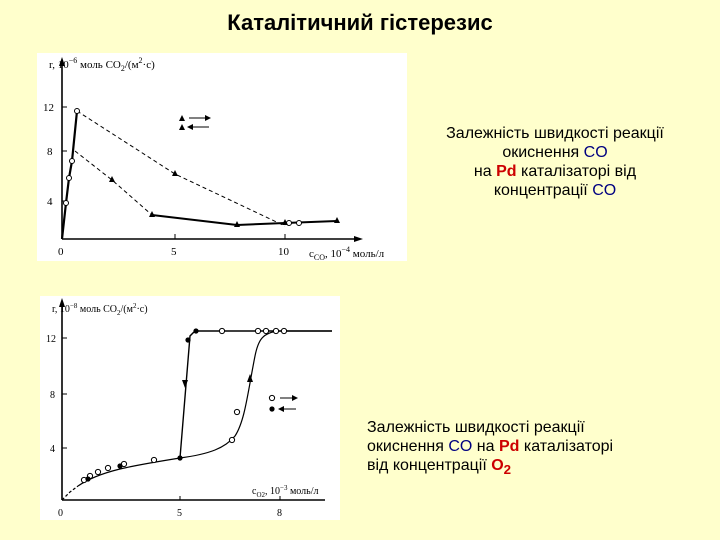  What do you see at coordinates (555, 133) in the screenshot?
I see `caption1-line1: Залежність швидкості реакції` at bounding box center [555, 133].